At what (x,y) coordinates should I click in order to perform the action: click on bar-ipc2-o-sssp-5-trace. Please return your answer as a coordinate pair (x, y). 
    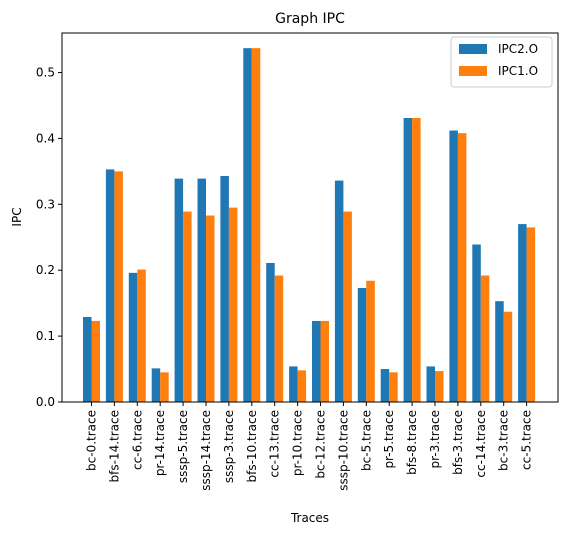
    Looking at the image, I should click on (179, 290).